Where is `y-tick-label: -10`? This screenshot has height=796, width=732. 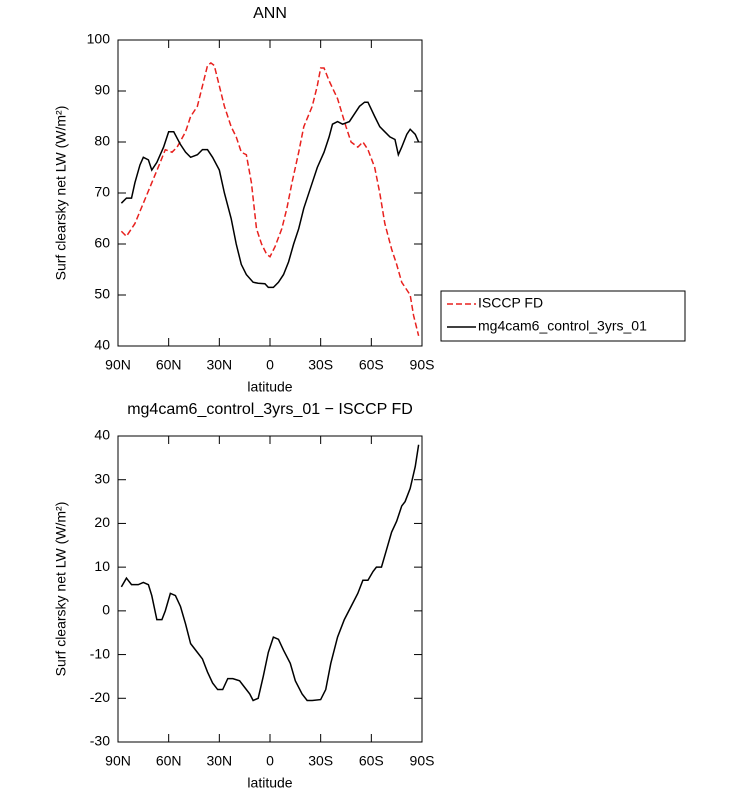 y-tick-label: -10 is located at coordinates (100, 653).